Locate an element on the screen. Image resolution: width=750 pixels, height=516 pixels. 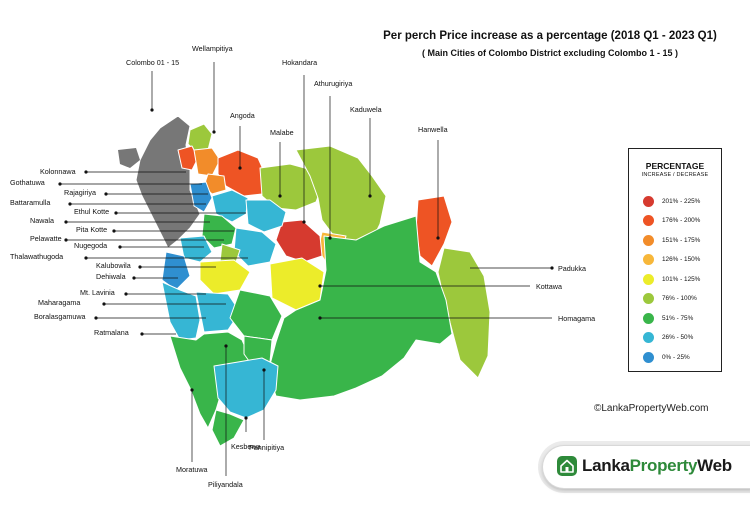
legend-label: 126% - 150% is located at coordinates (681, 259).